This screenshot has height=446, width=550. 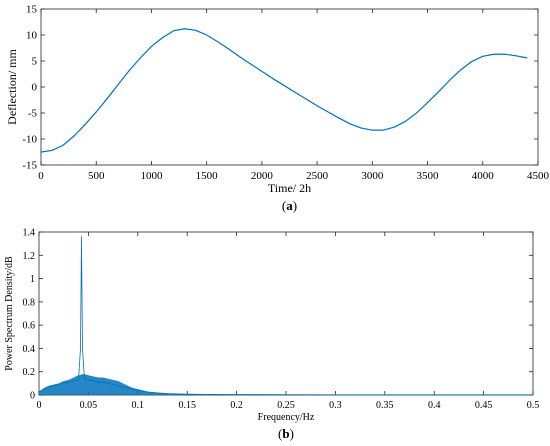 I want to click on x-tick-label: 3000, so click(x=372, y=176).